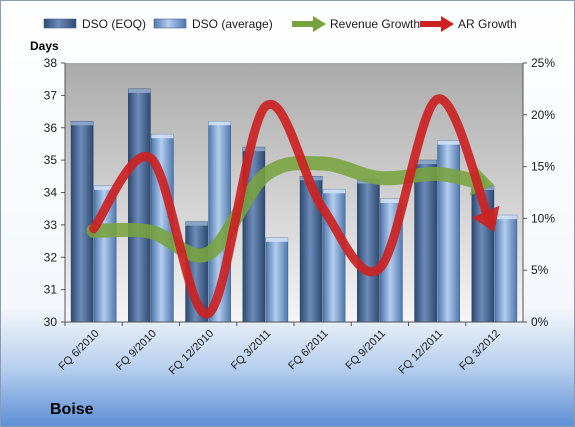 Image resolution: width=575 pixels, height=427 pixels. Describe the element at coordinates (51, 128) in the screenshot. I see `y-tick-label: 36` at that location.